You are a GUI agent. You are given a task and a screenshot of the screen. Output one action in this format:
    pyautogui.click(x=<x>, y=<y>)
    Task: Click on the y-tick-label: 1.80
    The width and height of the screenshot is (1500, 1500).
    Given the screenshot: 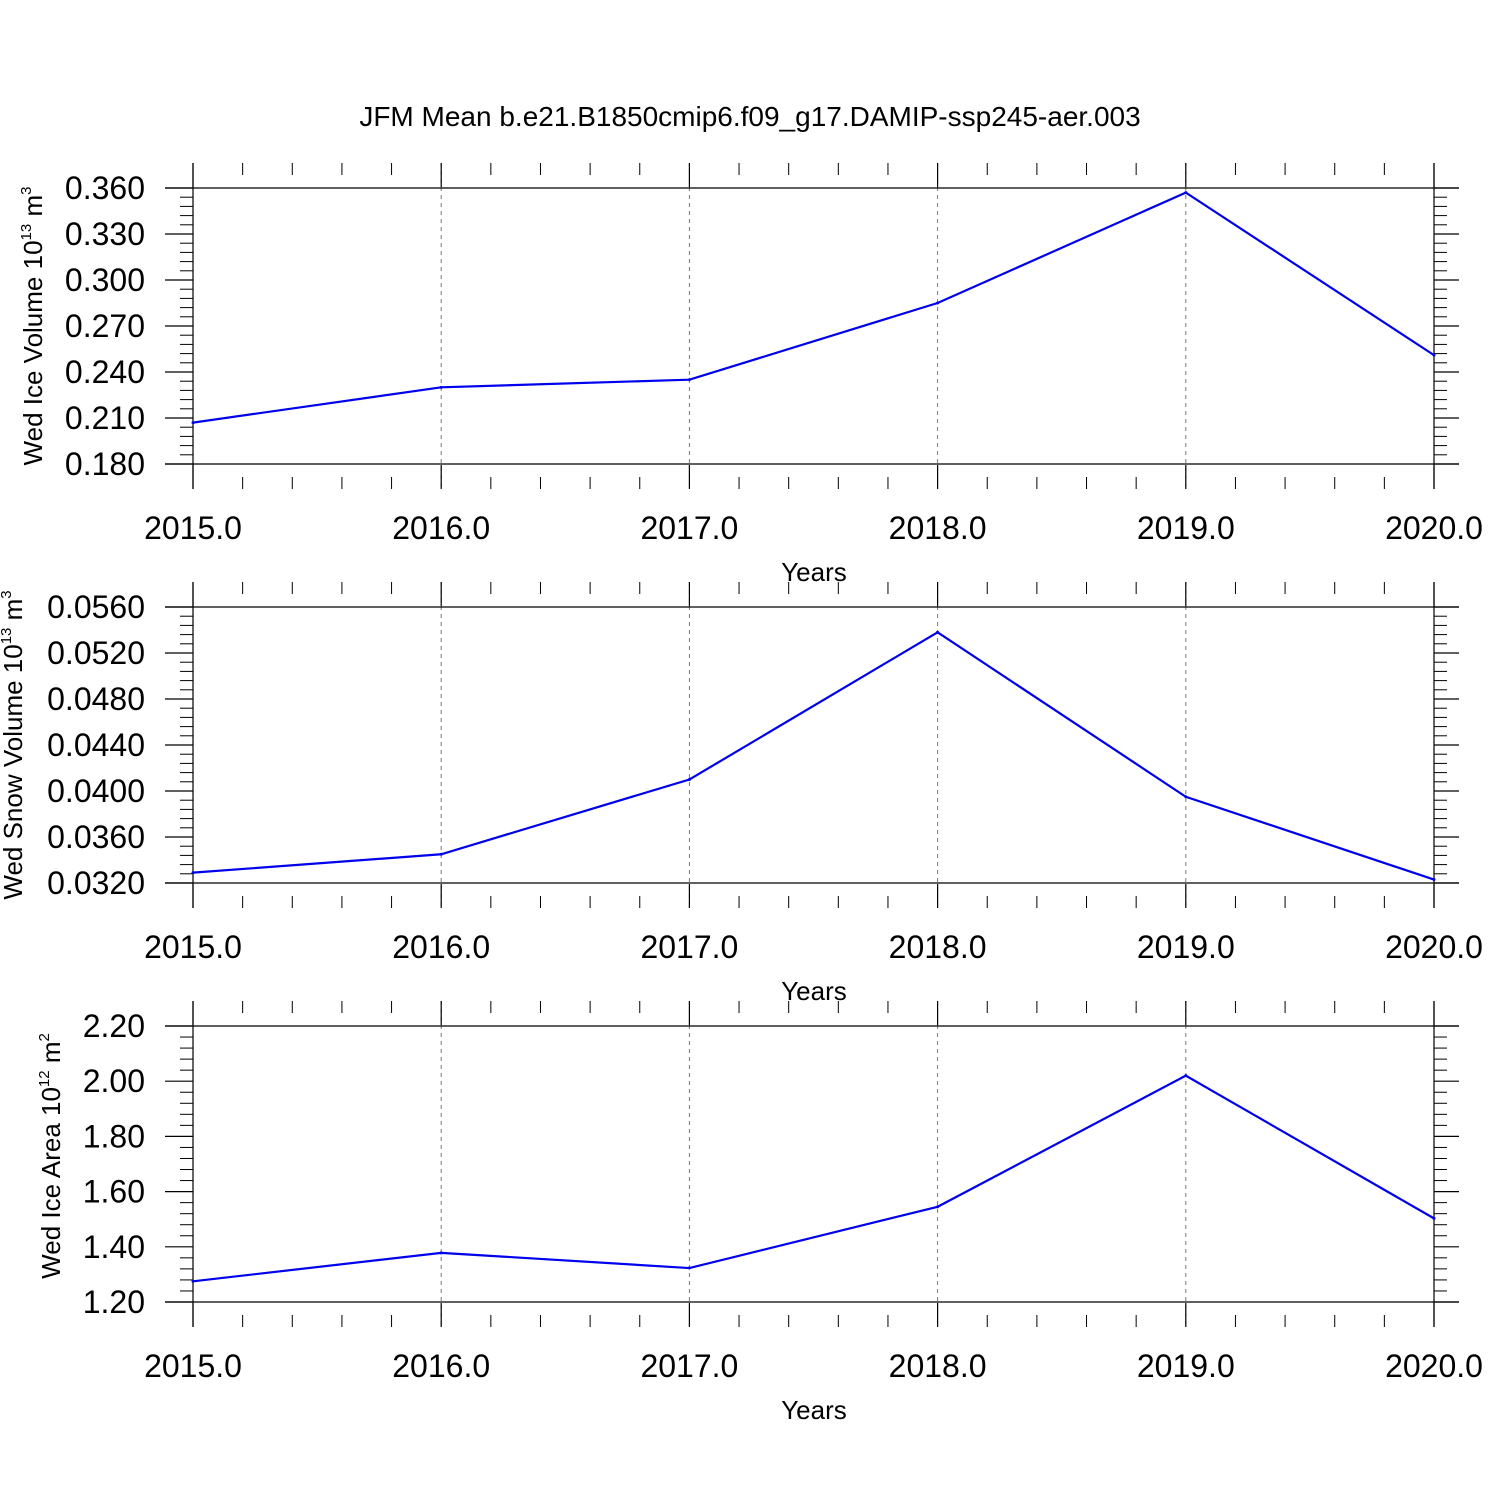 What is the action you would take?
    pyautogui.click(x=114, y=1136)
    